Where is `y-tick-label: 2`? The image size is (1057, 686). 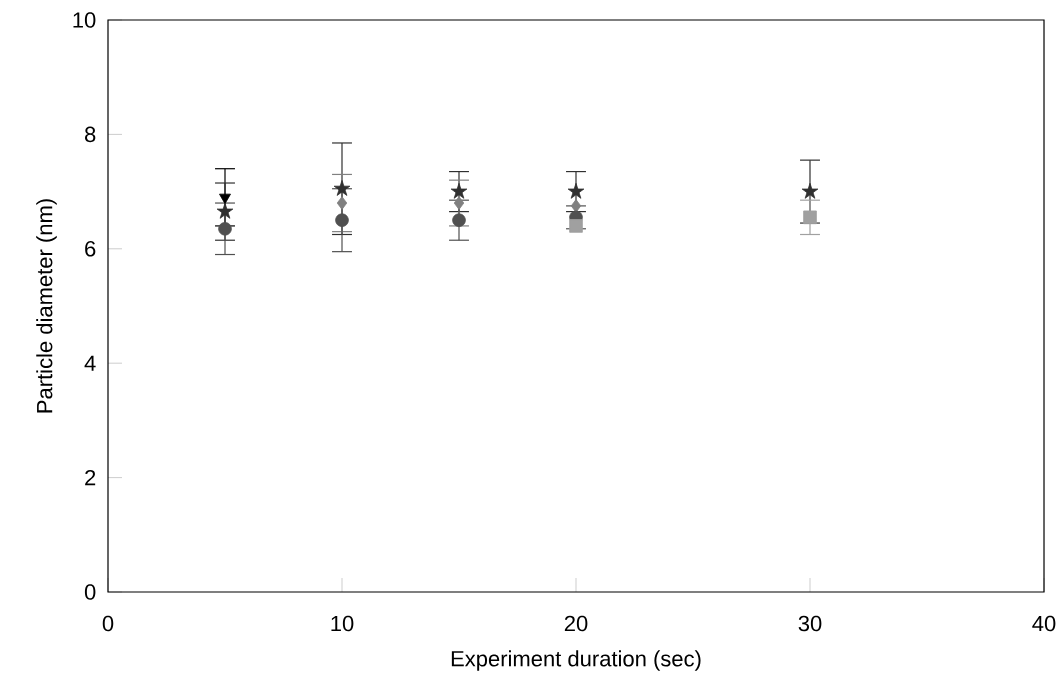
y-tick-label: 2 is located at coordinates (90, 477).